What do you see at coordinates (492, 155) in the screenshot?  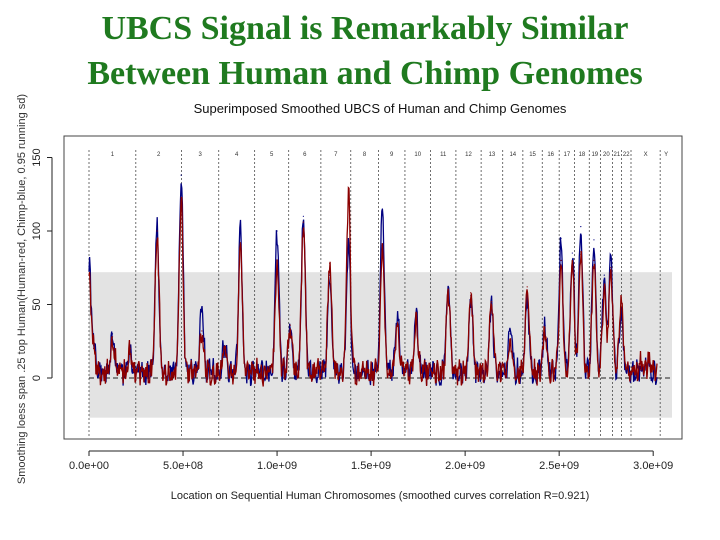 I see `chromosome-label: 13` at bounding box center [492, 155].